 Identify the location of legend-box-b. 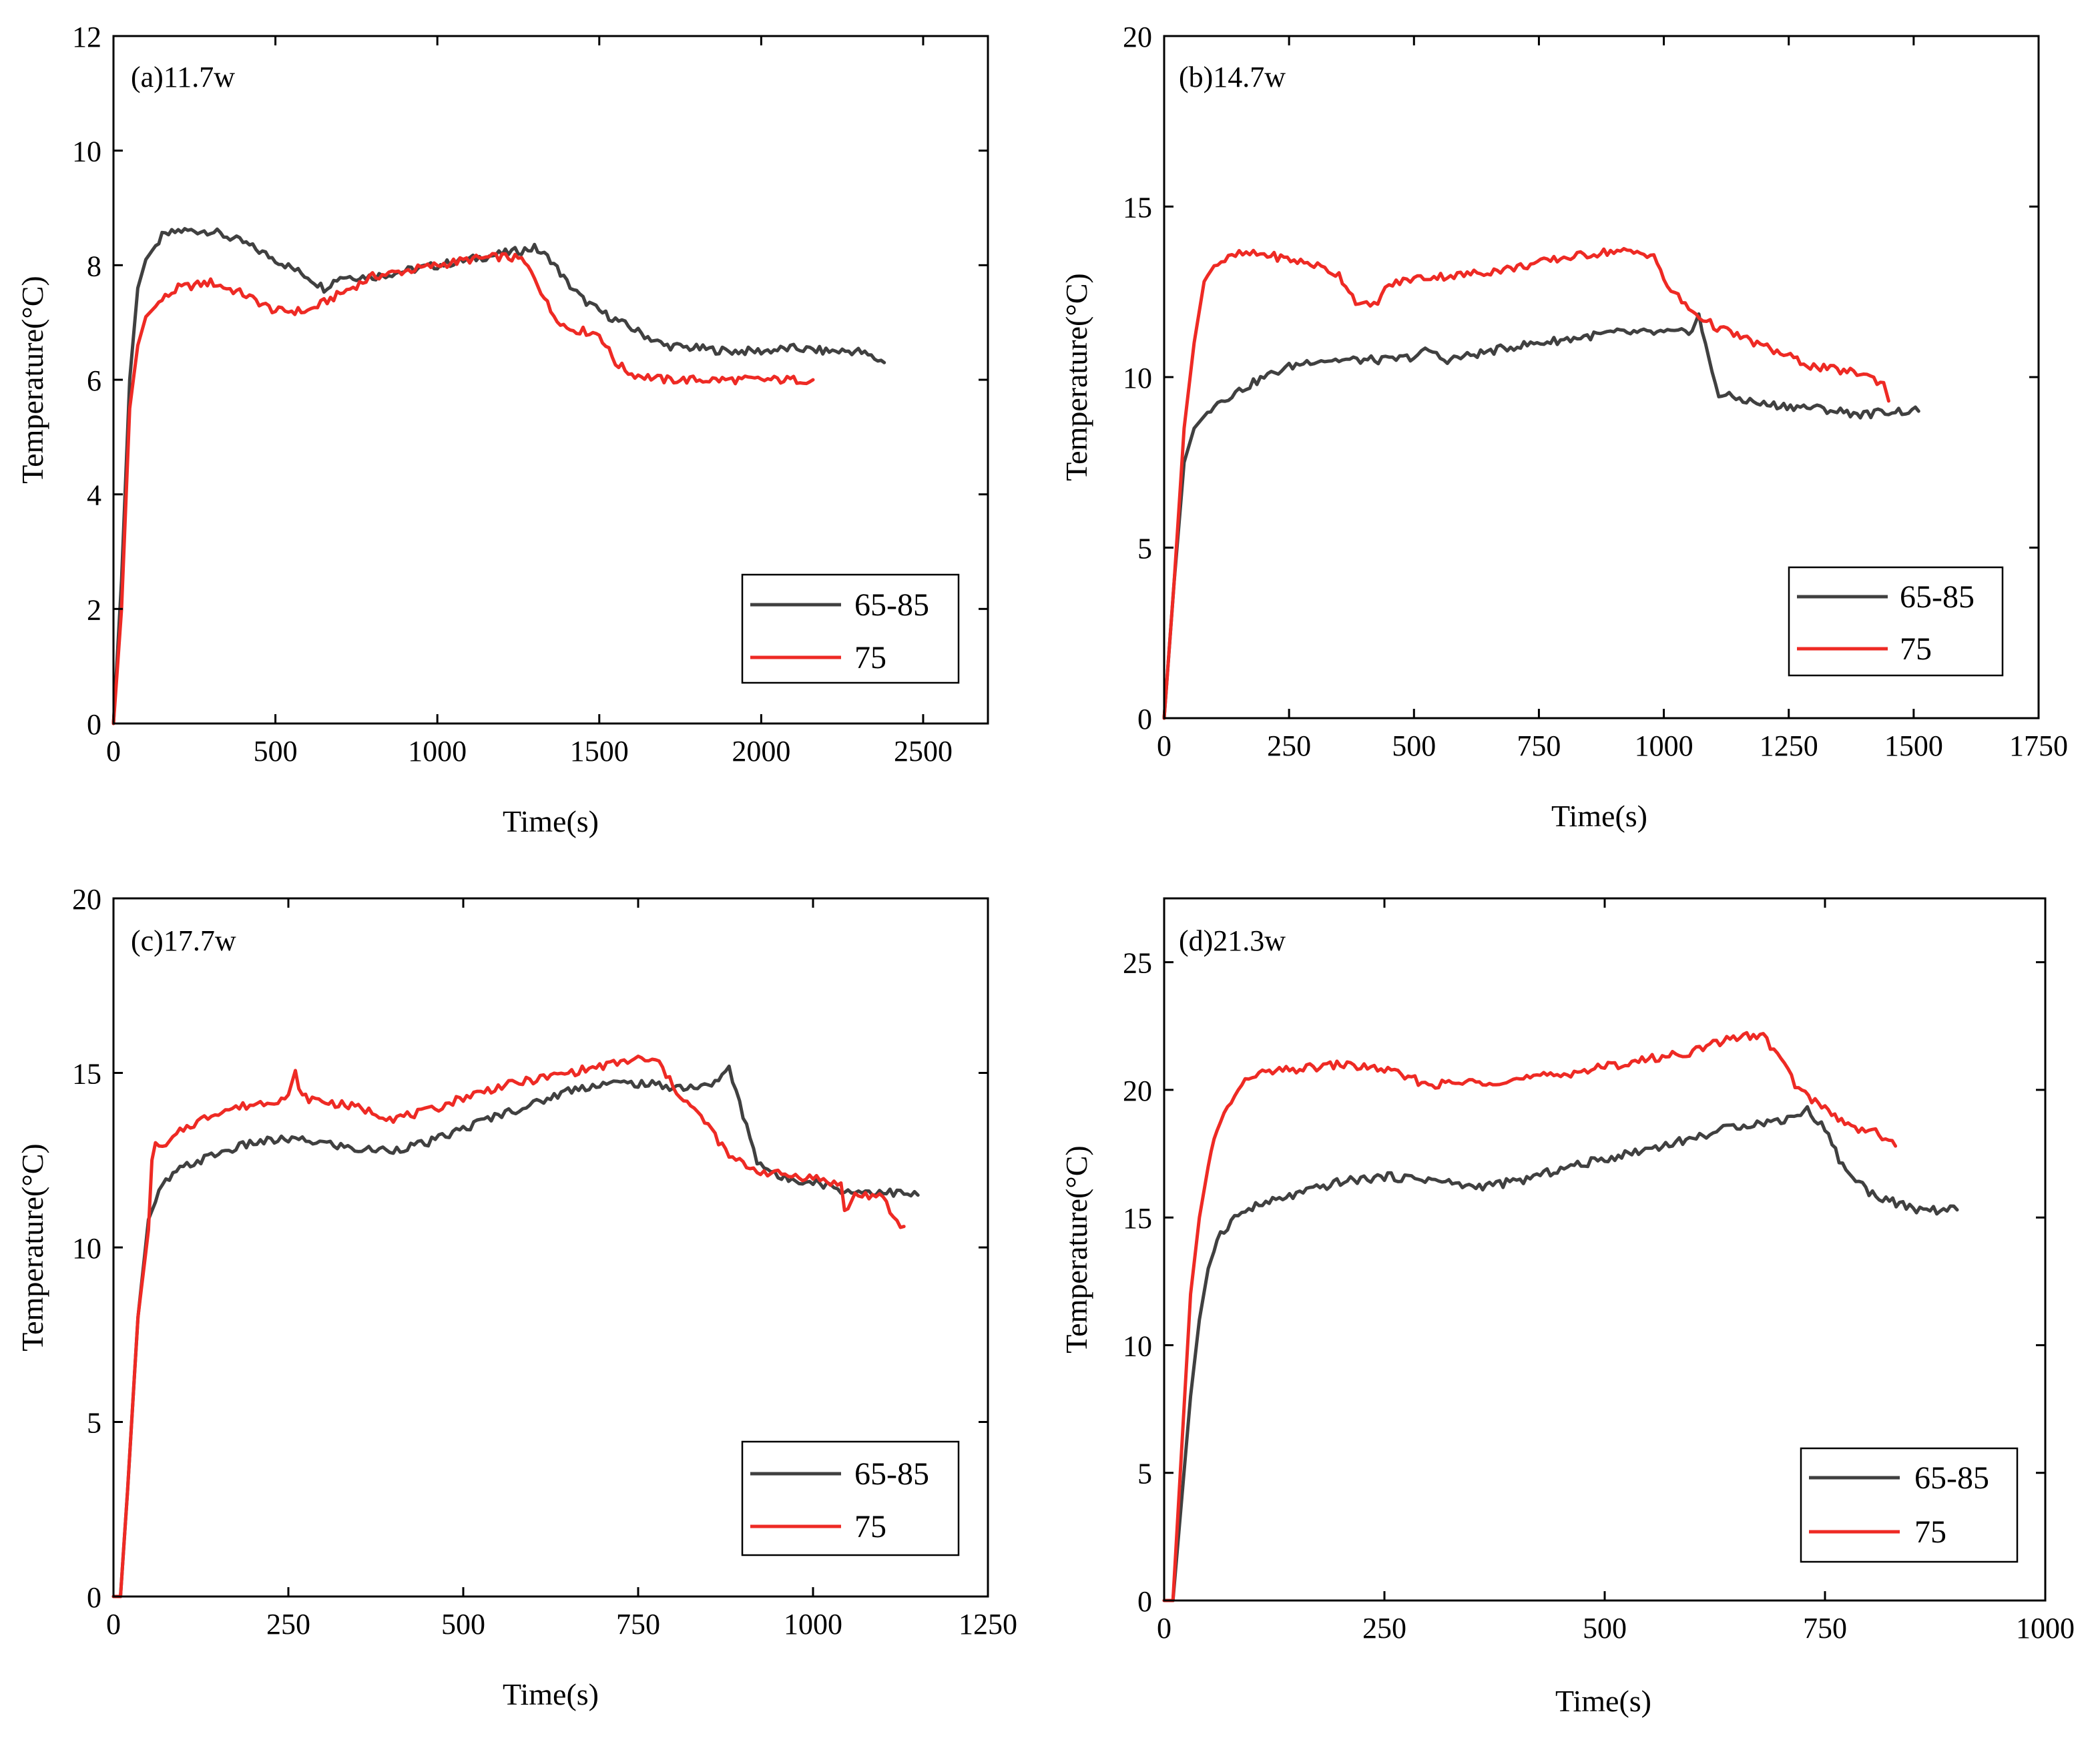
(1896, 621).